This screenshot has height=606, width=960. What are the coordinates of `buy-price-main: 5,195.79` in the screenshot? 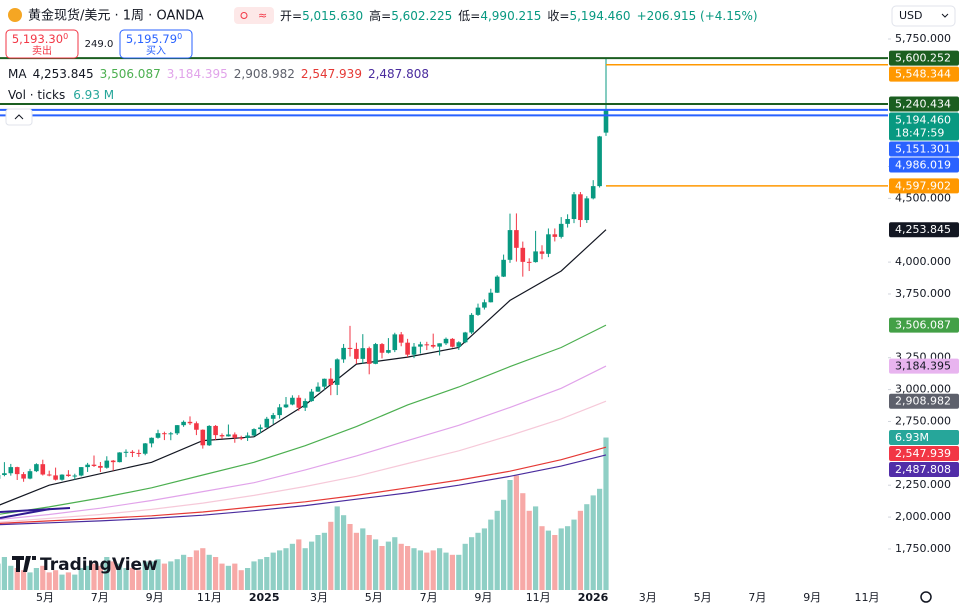 It's located at (151, 39).